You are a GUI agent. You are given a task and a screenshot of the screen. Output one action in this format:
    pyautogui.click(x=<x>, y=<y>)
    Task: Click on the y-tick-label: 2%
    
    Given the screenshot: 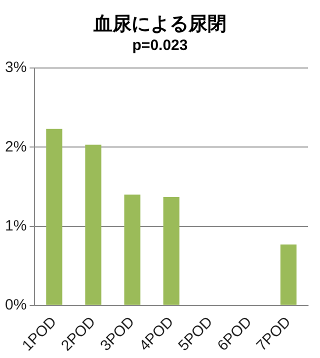 What is the action you would take?
    pyautogui.click(x=15, y=147)
    